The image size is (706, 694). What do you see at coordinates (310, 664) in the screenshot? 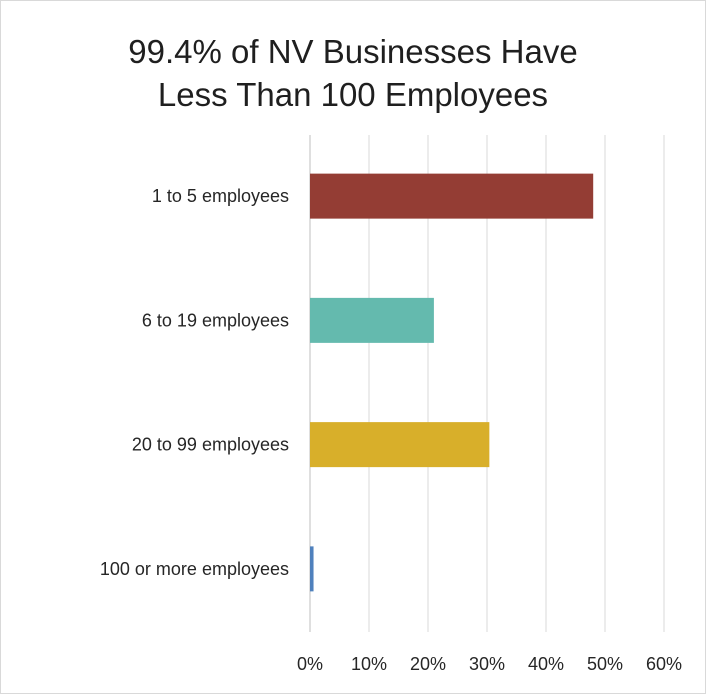
I see `x-tick-label: 0%` at bounding box center [310, 664].